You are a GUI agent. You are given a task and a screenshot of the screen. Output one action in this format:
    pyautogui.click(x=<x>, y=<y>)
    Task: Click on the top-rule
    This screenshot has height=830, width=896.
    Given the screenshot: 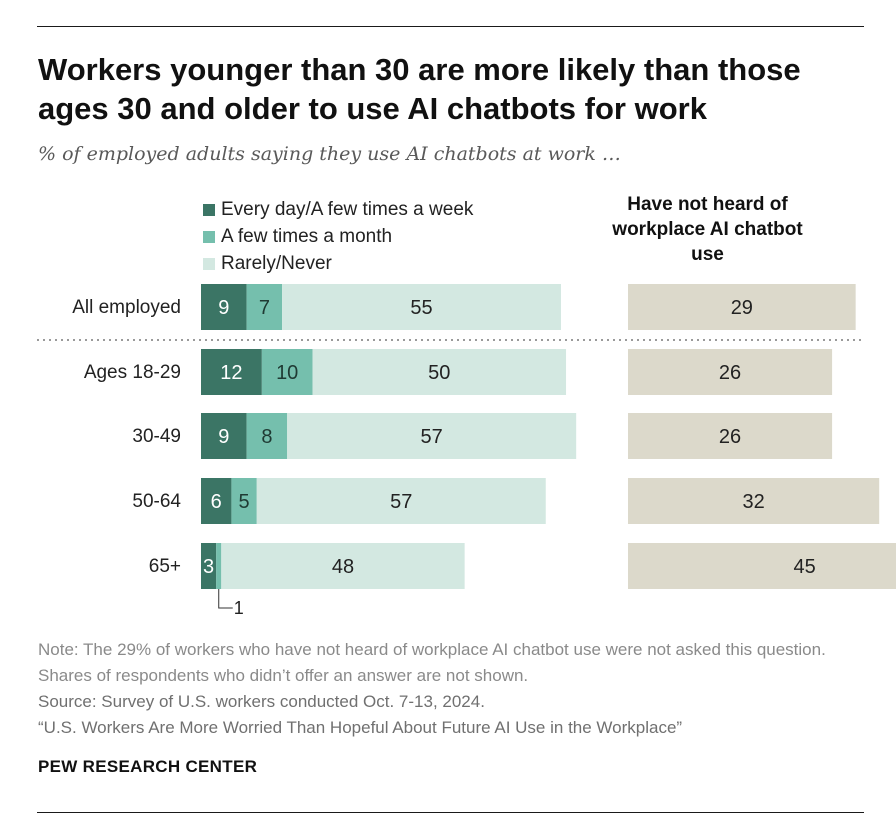 What is the action you would take?
    pyautogui.click(x=450, y=26)
    